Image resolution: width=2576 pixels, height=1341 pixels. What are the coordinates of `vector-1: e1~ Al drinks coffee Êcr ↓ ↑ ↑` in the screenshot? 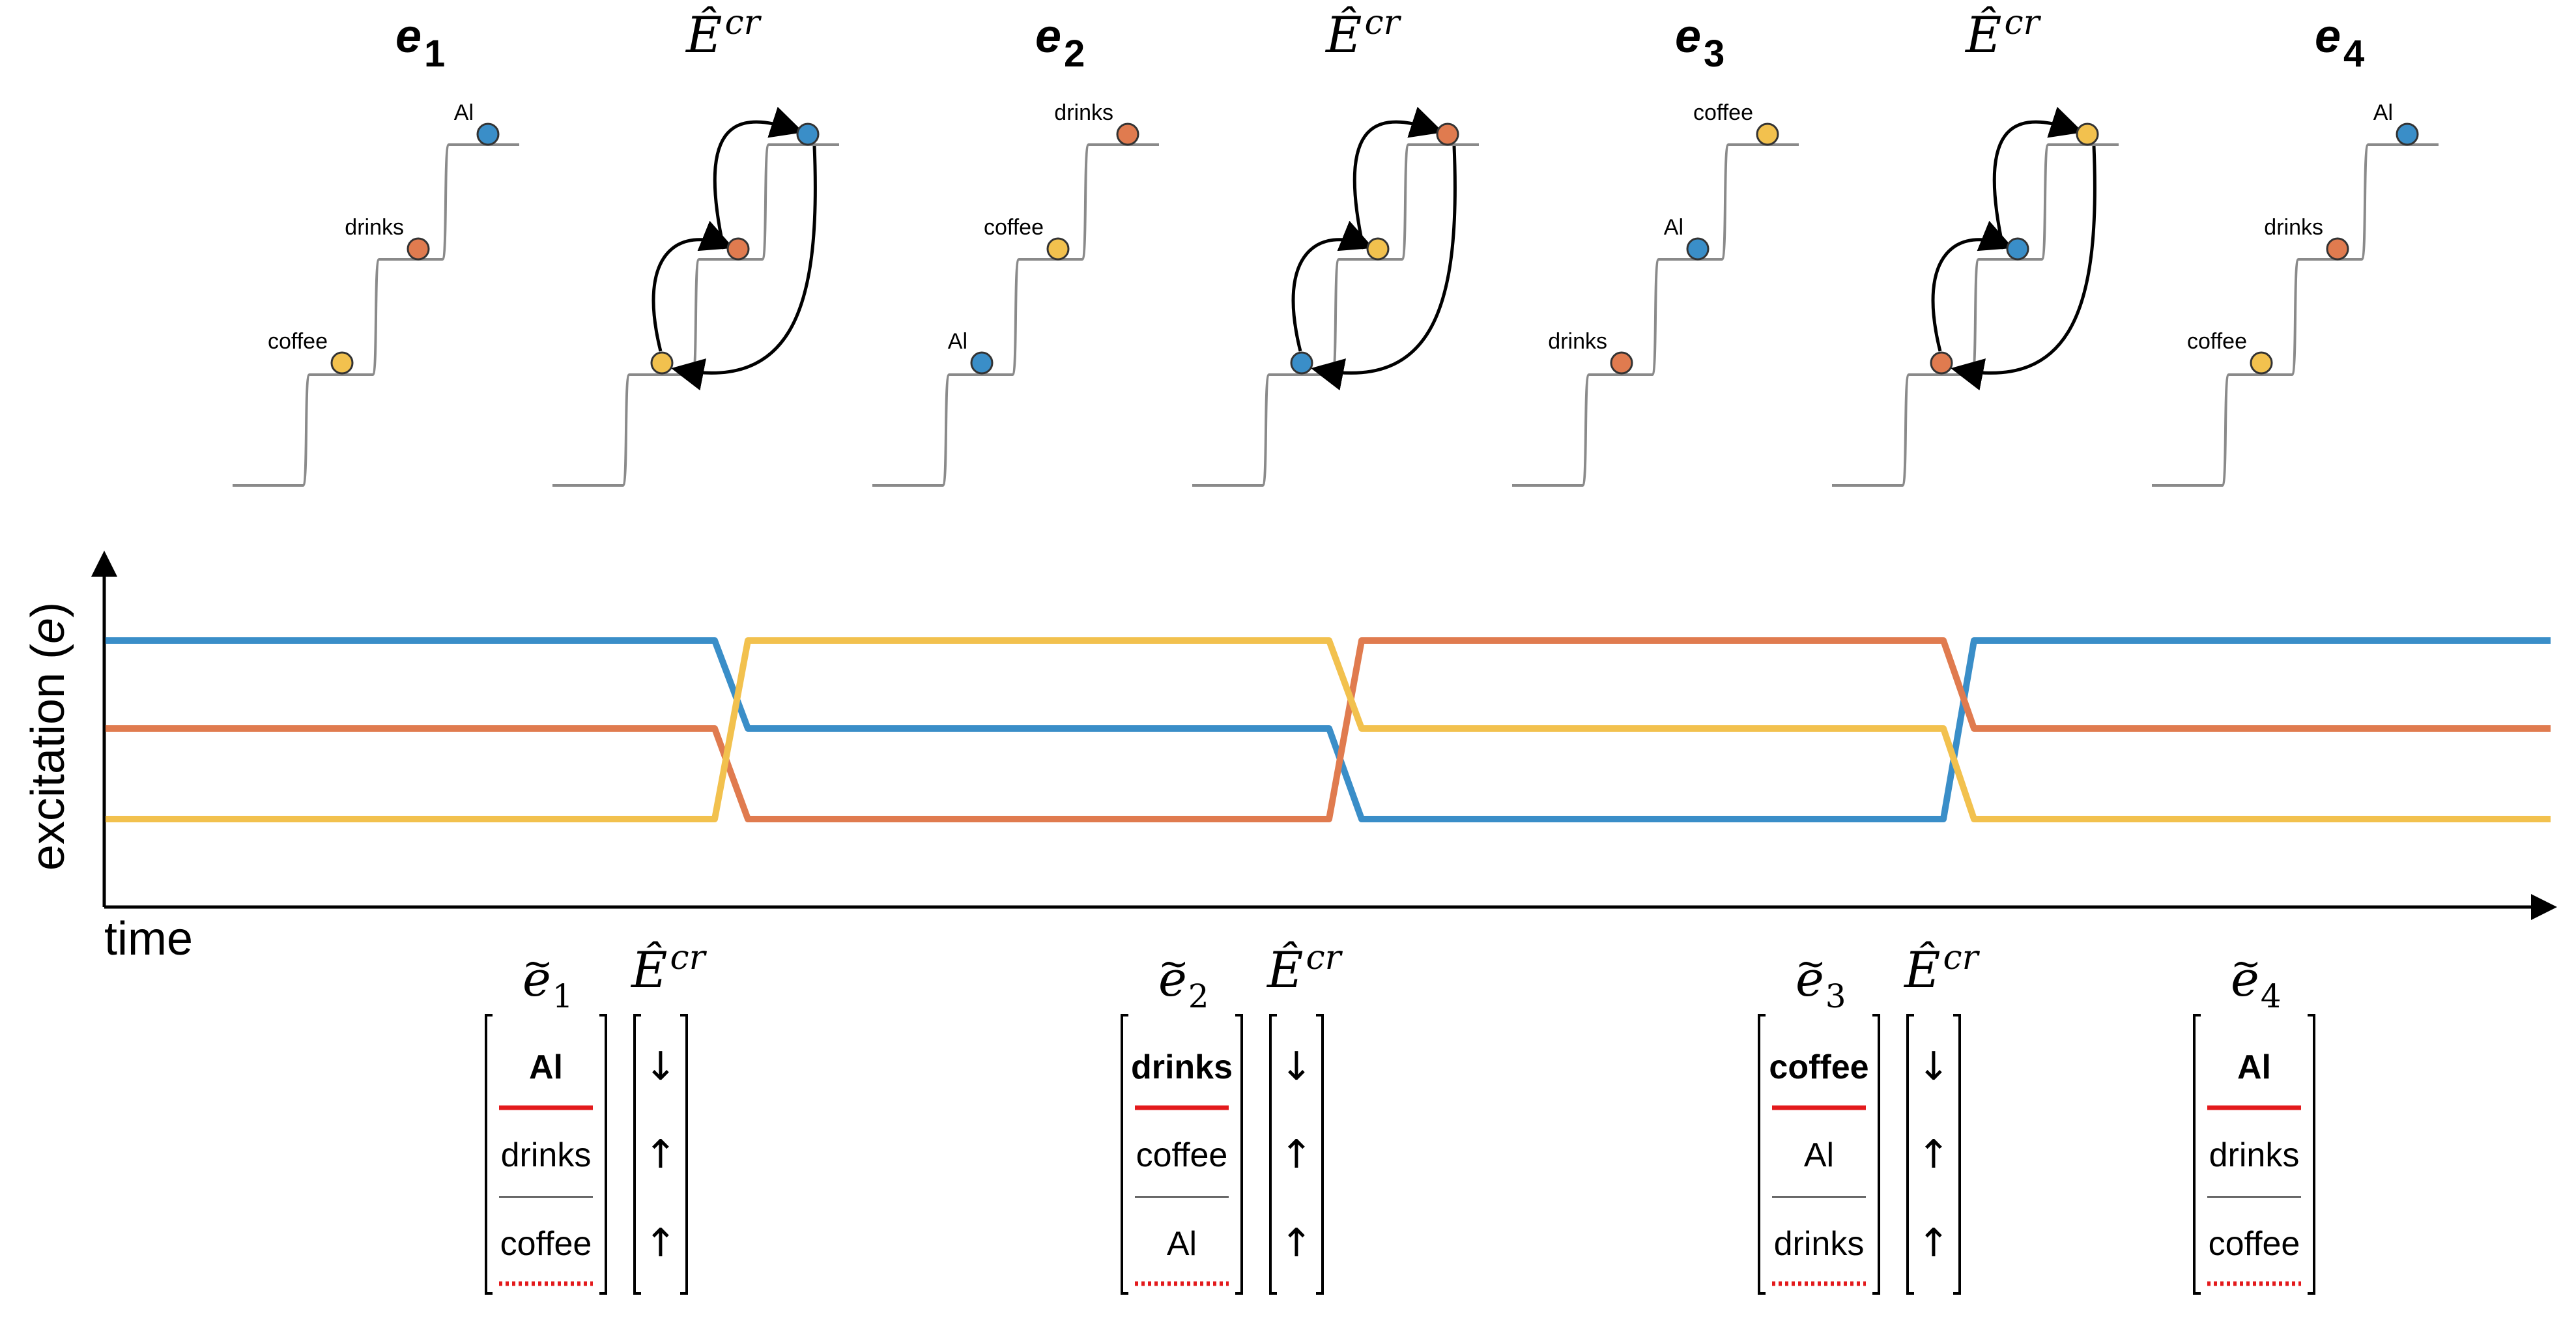 It's located at (596, 1117).